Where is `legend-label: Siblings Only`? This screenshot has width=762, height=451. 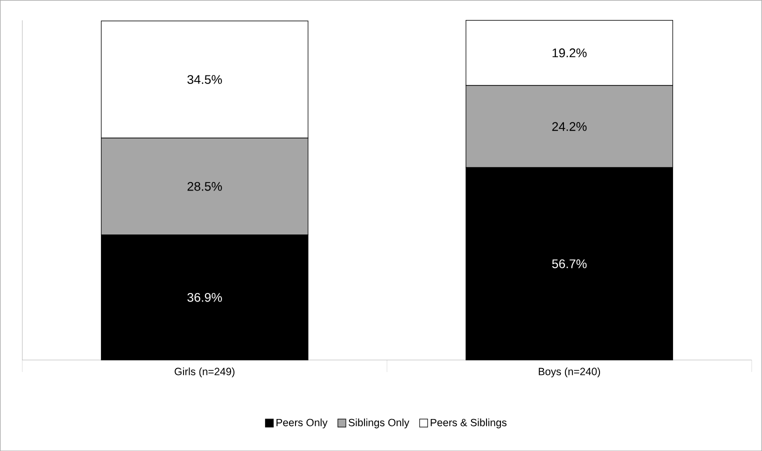 legend-label: Siblings Only is located at coordinates (379, 423).